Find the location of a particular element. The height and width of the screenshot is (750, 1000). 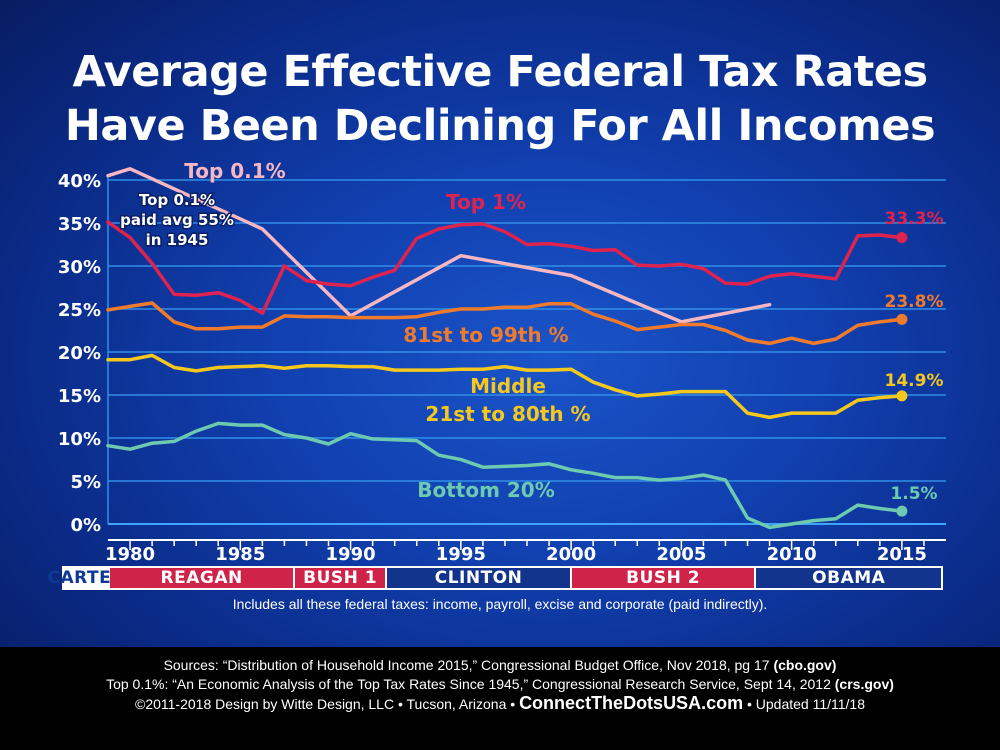

updated-text: • Updated 11/11/18 is located at coordinates (804, 704).